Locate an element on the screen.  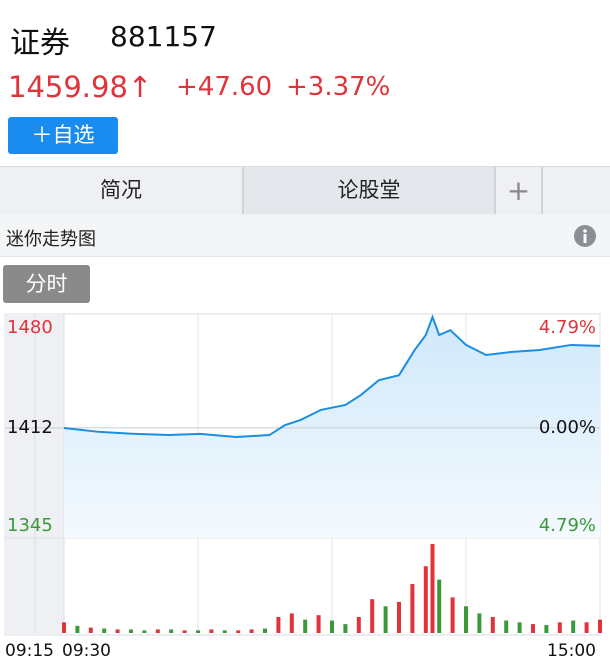
y-tick-label: 1412 is located at coordinates (30, 427).